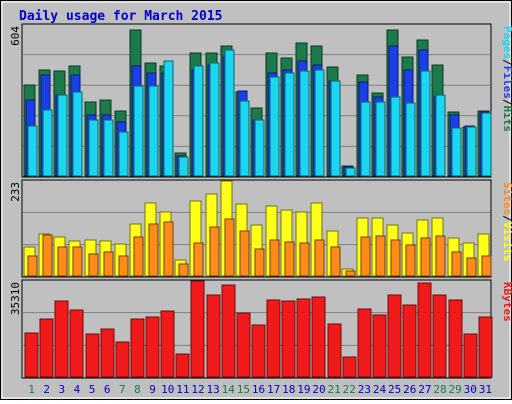 This screenshot has width=512, height=404. Describe the element at coordinates (506, 242) in the screenshot. I see `legend-entry: Visits` at that location.